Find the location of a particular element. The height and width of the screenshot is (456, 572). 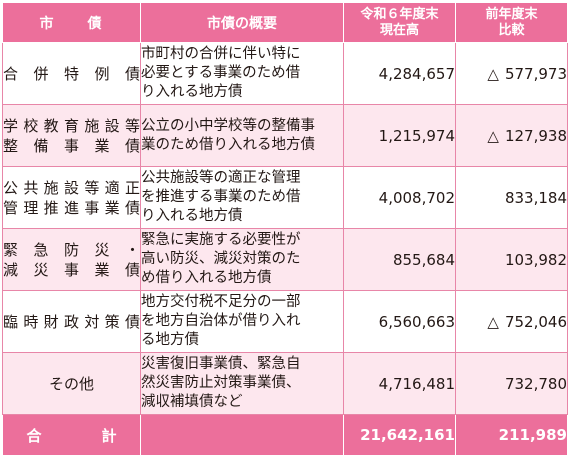

bond-name-cell: 緊急防災・ 減災事業債 is located at coordinates (71, 259).